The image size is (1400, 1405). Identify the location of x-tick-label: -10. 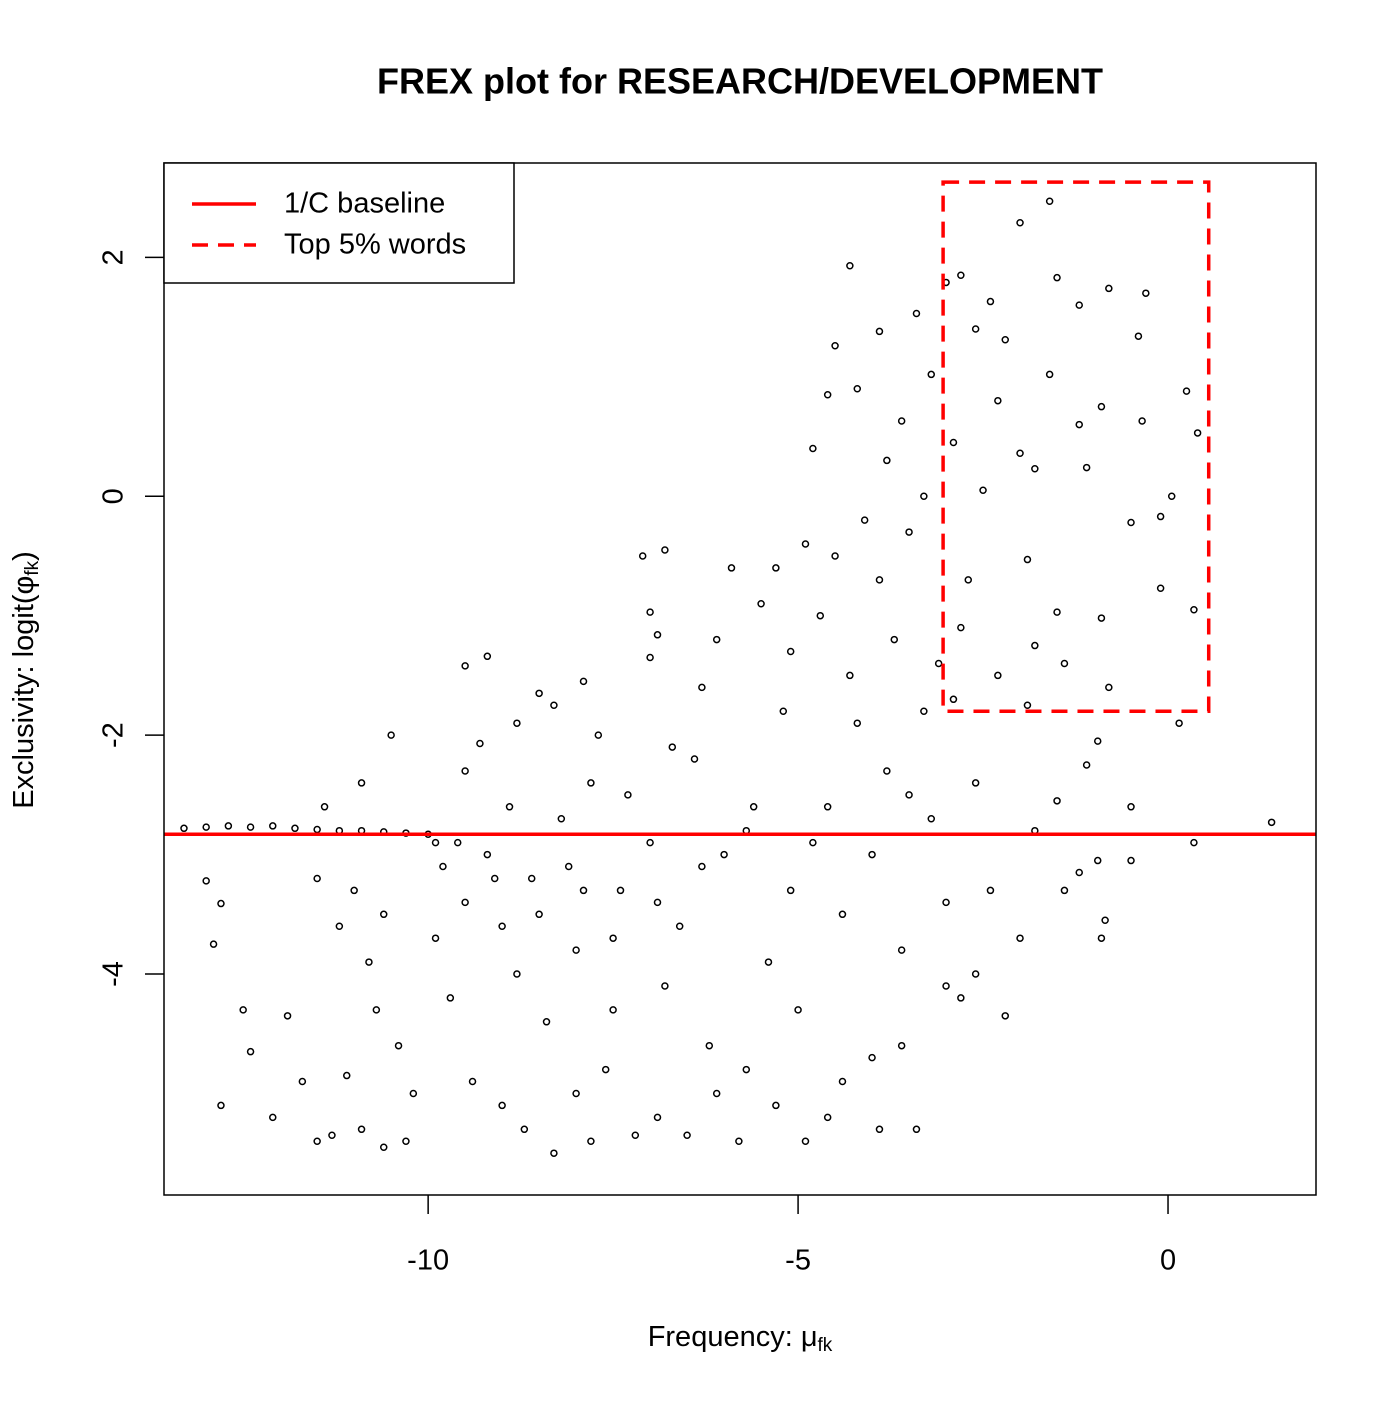
(428, 1261).